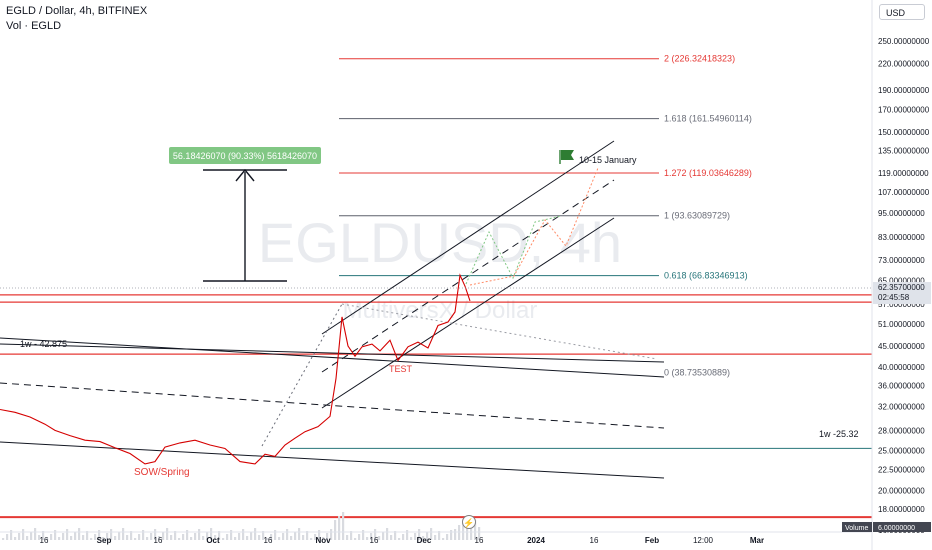  I want to click on y-tick-label: 119.00000000, so click(903, 173).